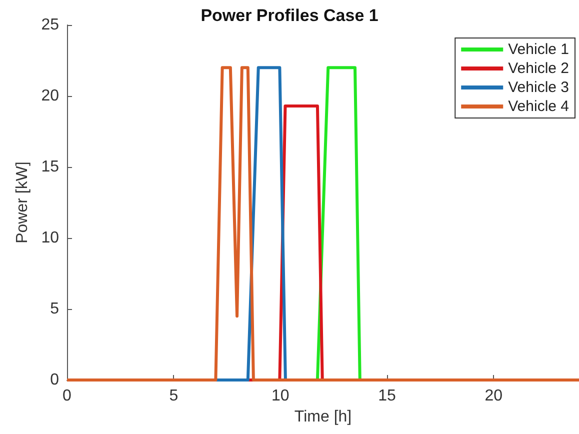  Describe the element at coordinates (539, 68) in the screenshot. I see `legend-label: Vehicle 2` at that location.